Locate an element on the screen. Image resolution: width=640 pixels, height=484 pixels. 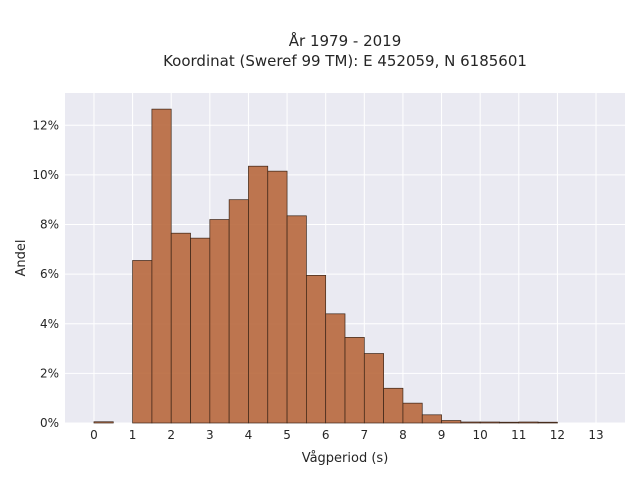
x-tick-label: 10 is located at coordinates (480, 435).